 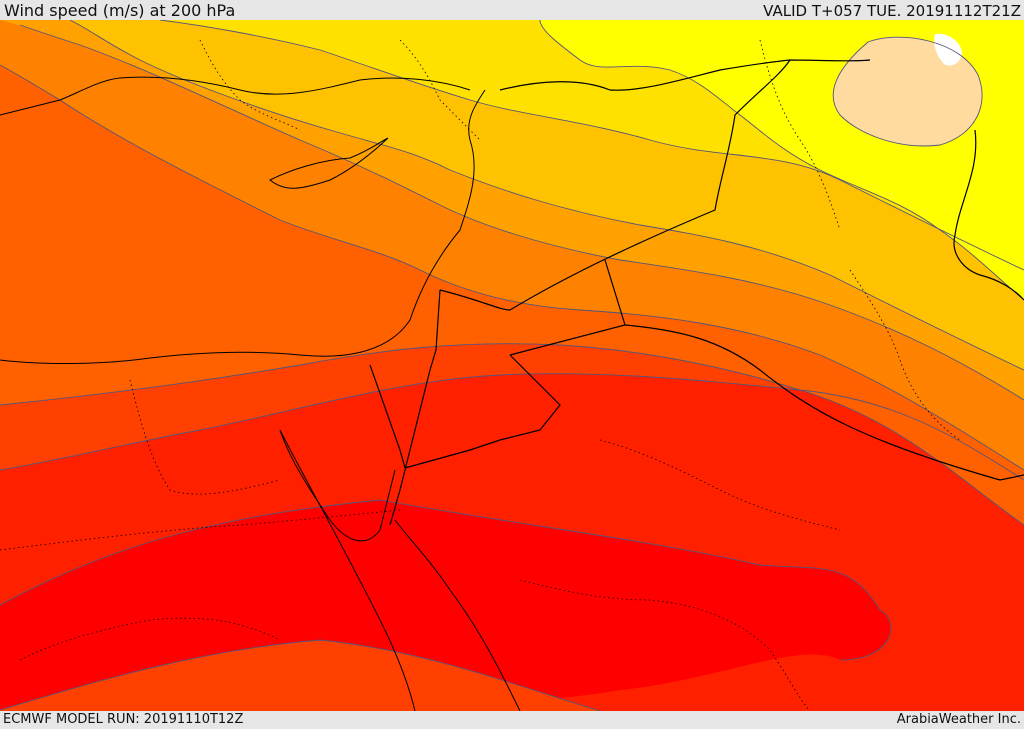 I want to click on band-7-south, so click(x=300, y=675).